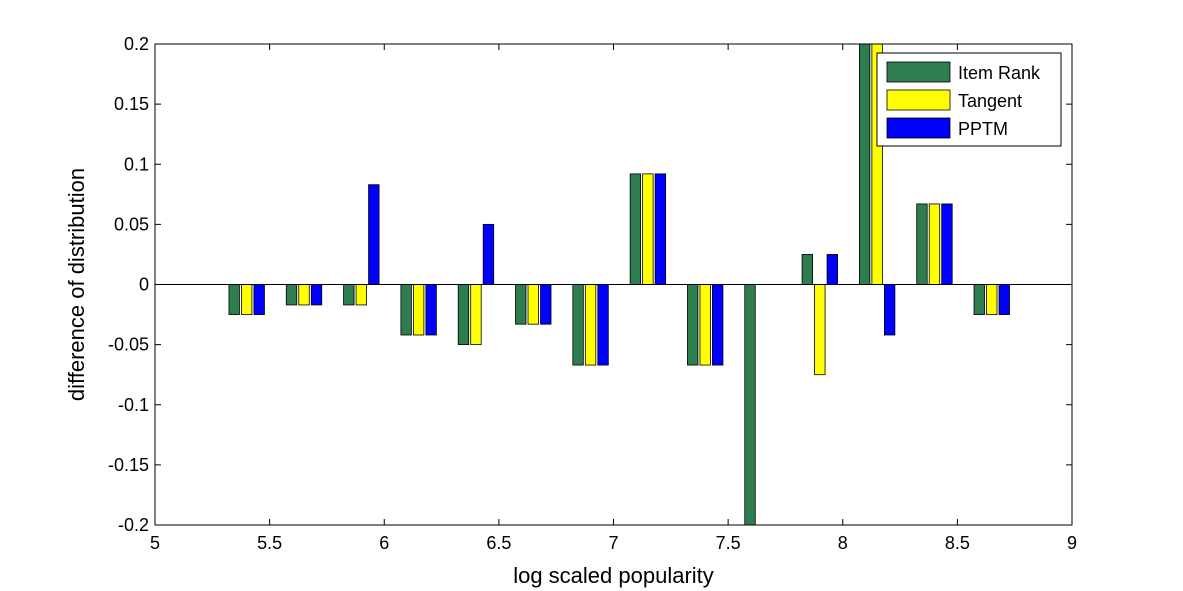  Describe the element at coordinates (136, 44) in the screenshot. I see `y-tick-label: 0.2` at that location.